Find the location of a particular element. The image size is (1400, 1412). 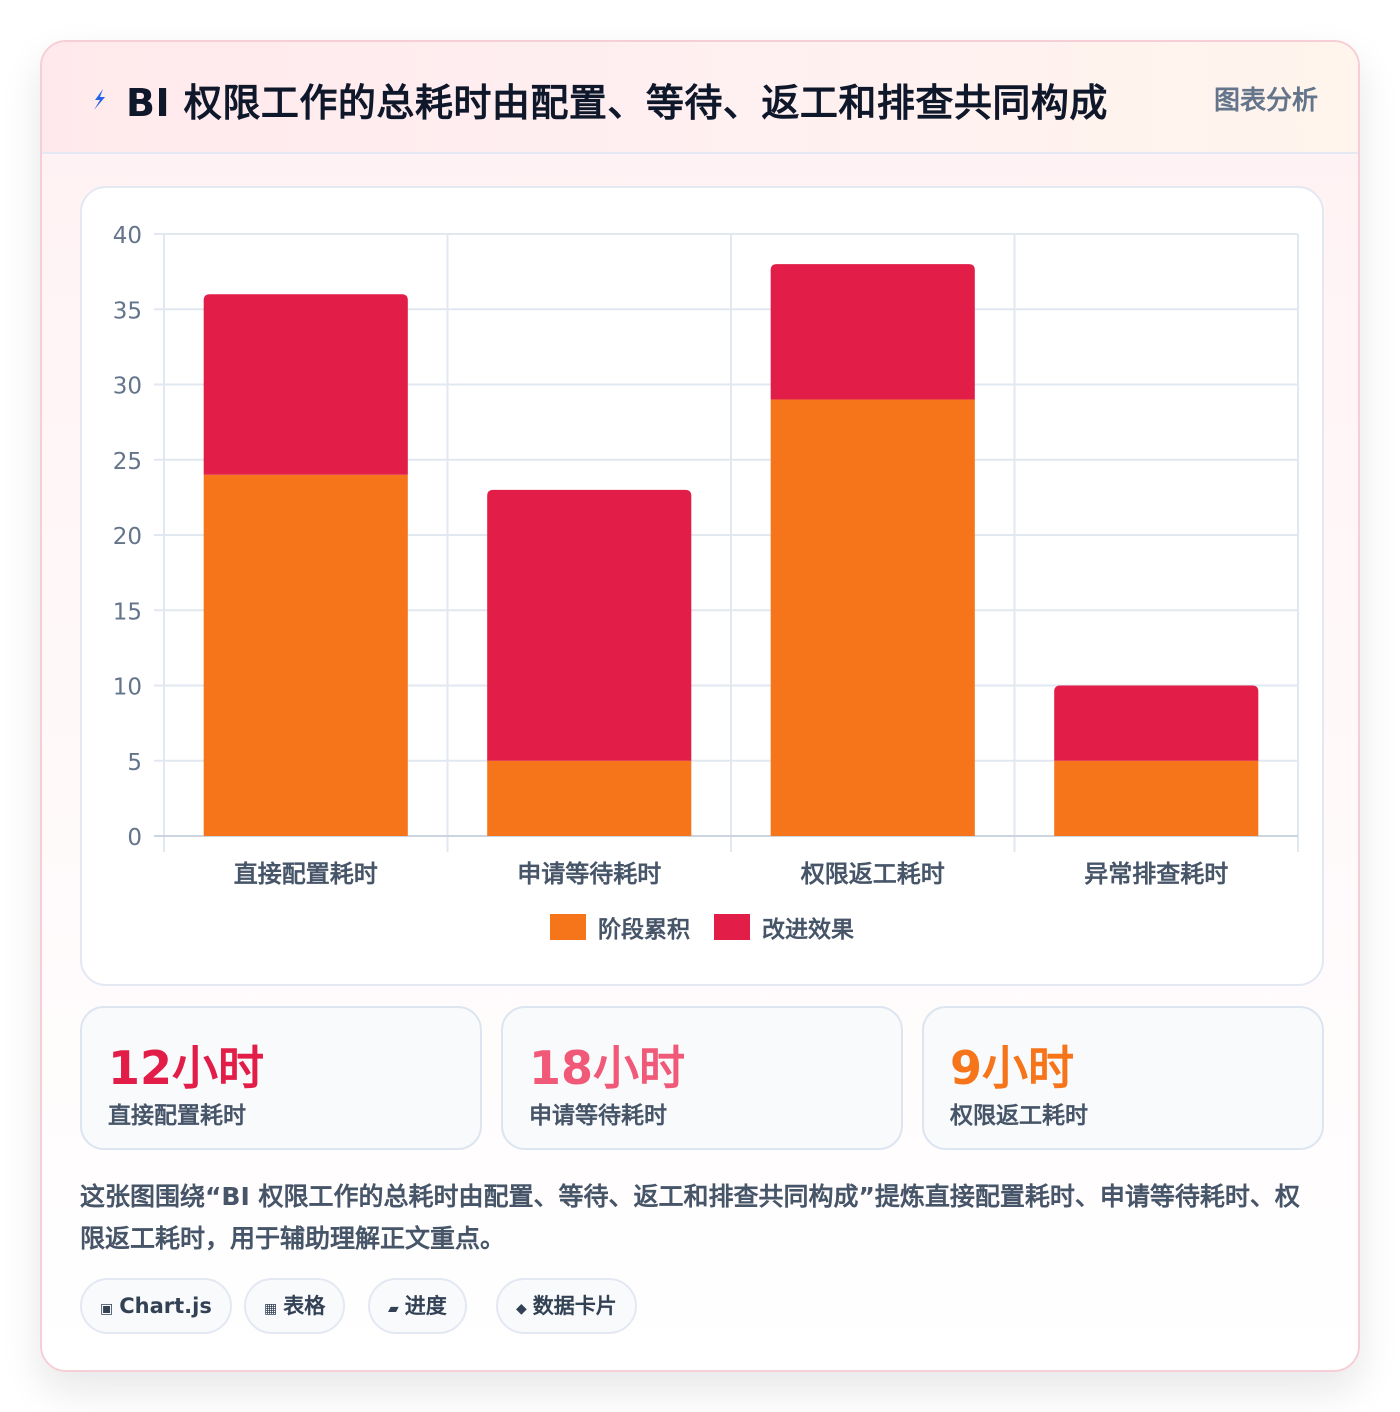

diamond-icon: ◆ is located at coordinates (521, 1309).